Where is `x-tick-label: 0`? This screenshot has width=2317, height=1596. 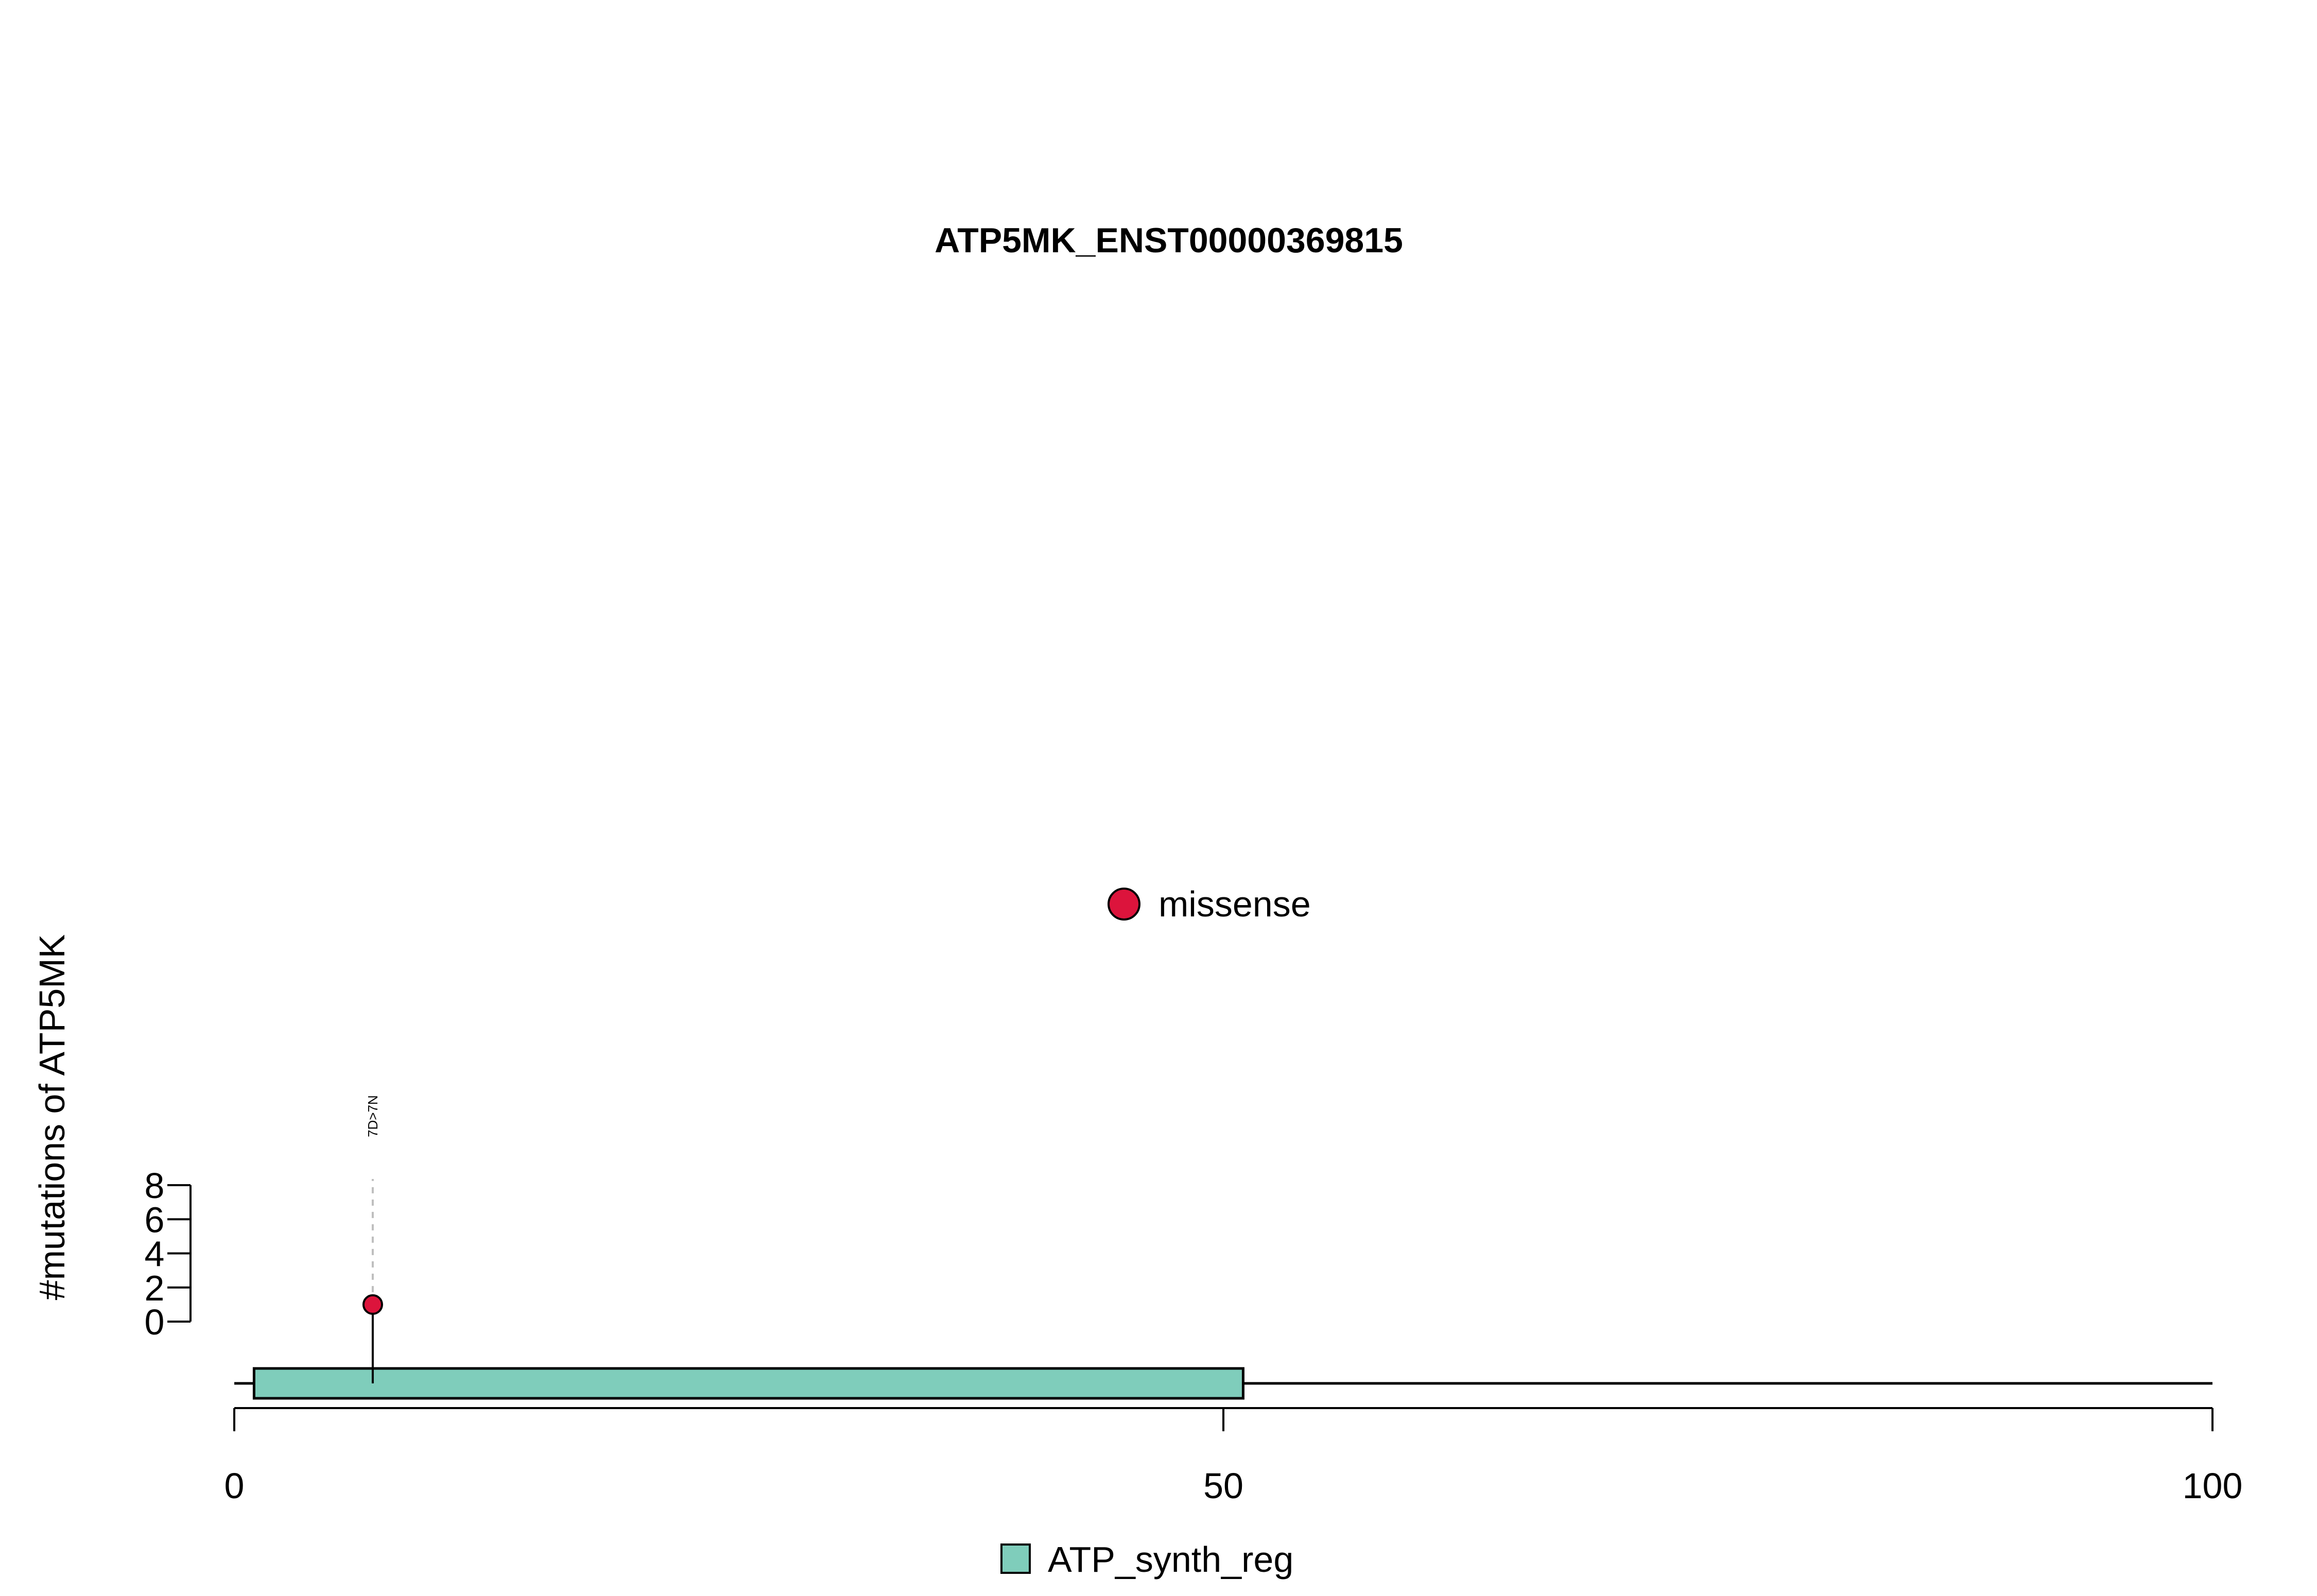
x-tick-label: 0 is located at coordinates (234, 1486).